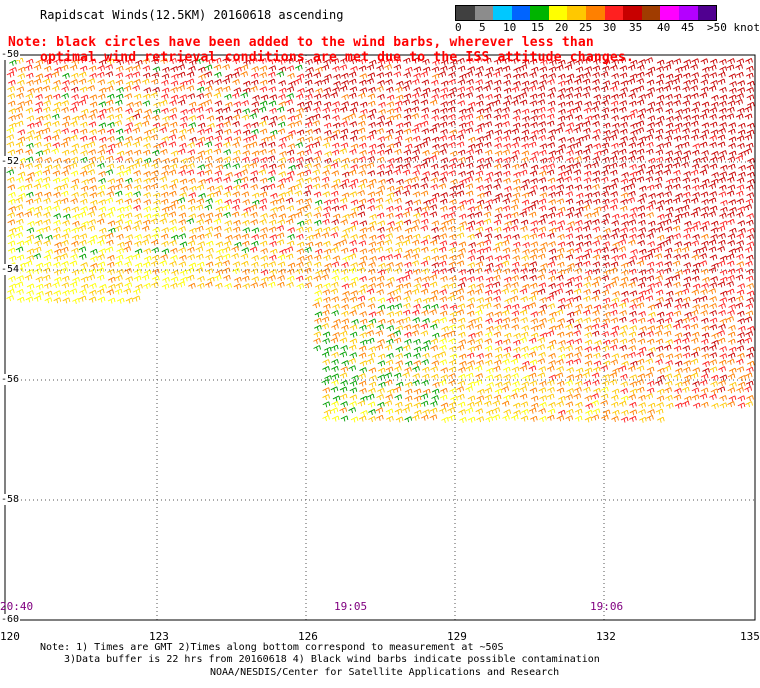 Image resolution: width=760 pixels, height=688 pixels. I want to click on legend-label: 10, so click(510, 27).